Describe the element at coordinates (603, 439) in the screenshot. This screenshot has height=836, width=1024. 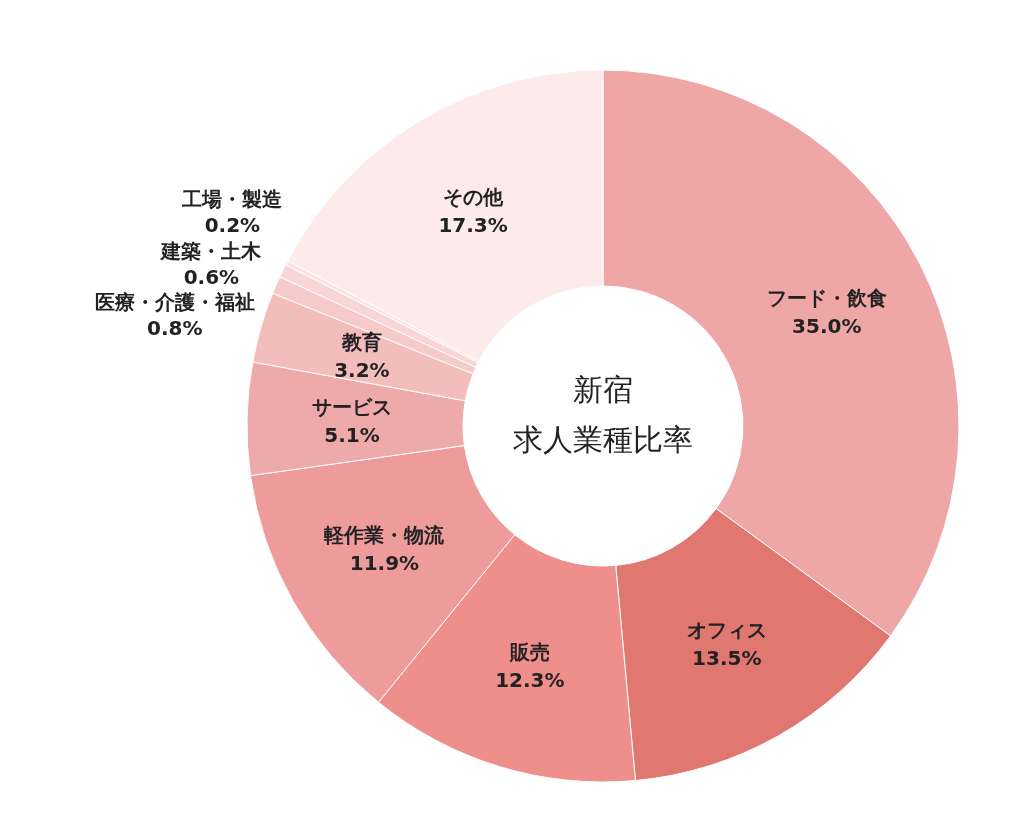
I see `text: 求人業種比率` at that location.